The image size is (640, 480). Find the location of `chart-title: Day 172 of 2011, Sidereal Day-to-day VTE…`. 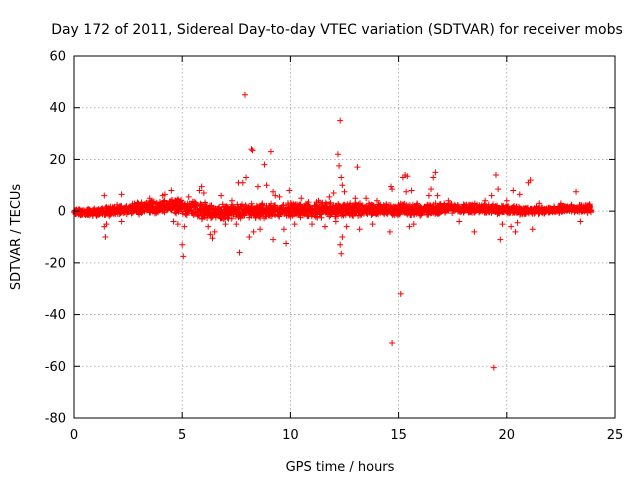

chart-title: Day 172 of 2011, Sidereal Day-to-day VTE… is located at coordinates (337, 30).